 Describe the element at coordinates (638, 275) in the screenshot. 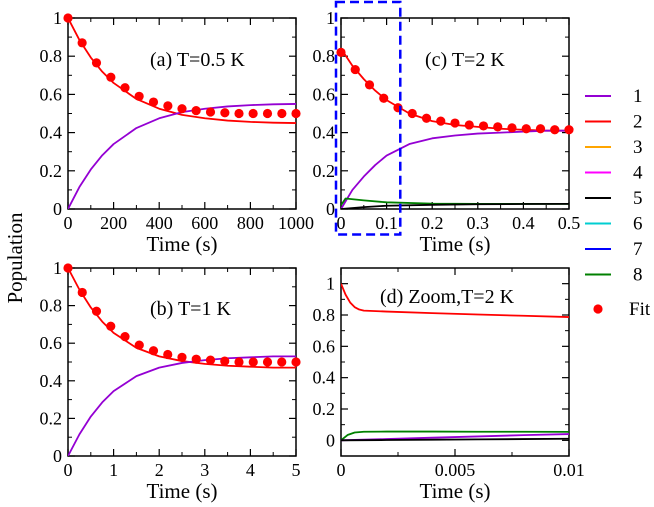

I see `legend-label-8: 8` at that location.